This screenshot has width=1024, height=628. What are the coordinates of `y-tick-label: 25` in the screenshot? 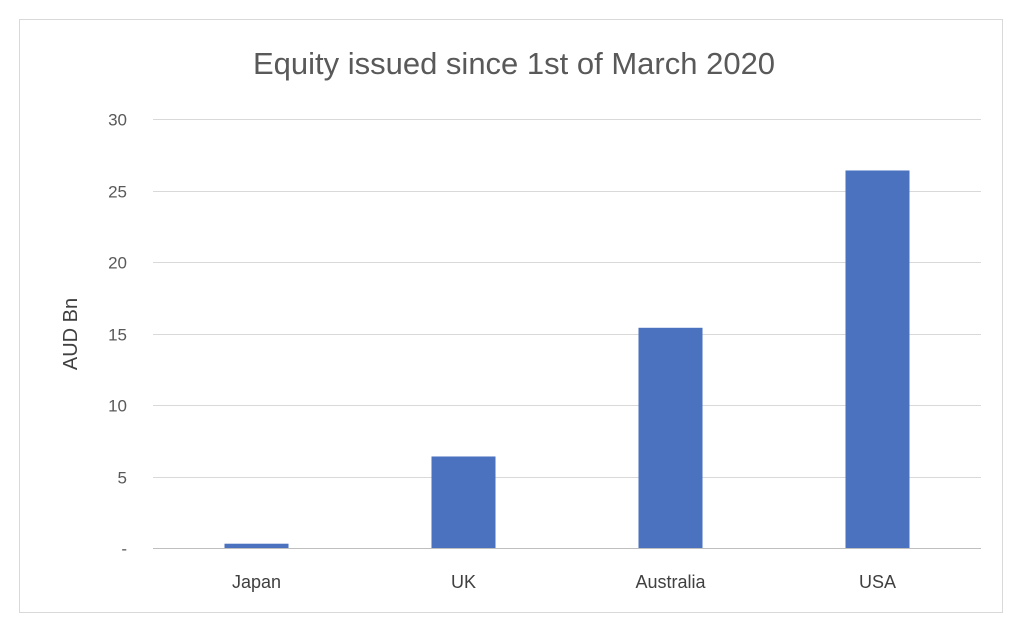 It's located at (117, 192).